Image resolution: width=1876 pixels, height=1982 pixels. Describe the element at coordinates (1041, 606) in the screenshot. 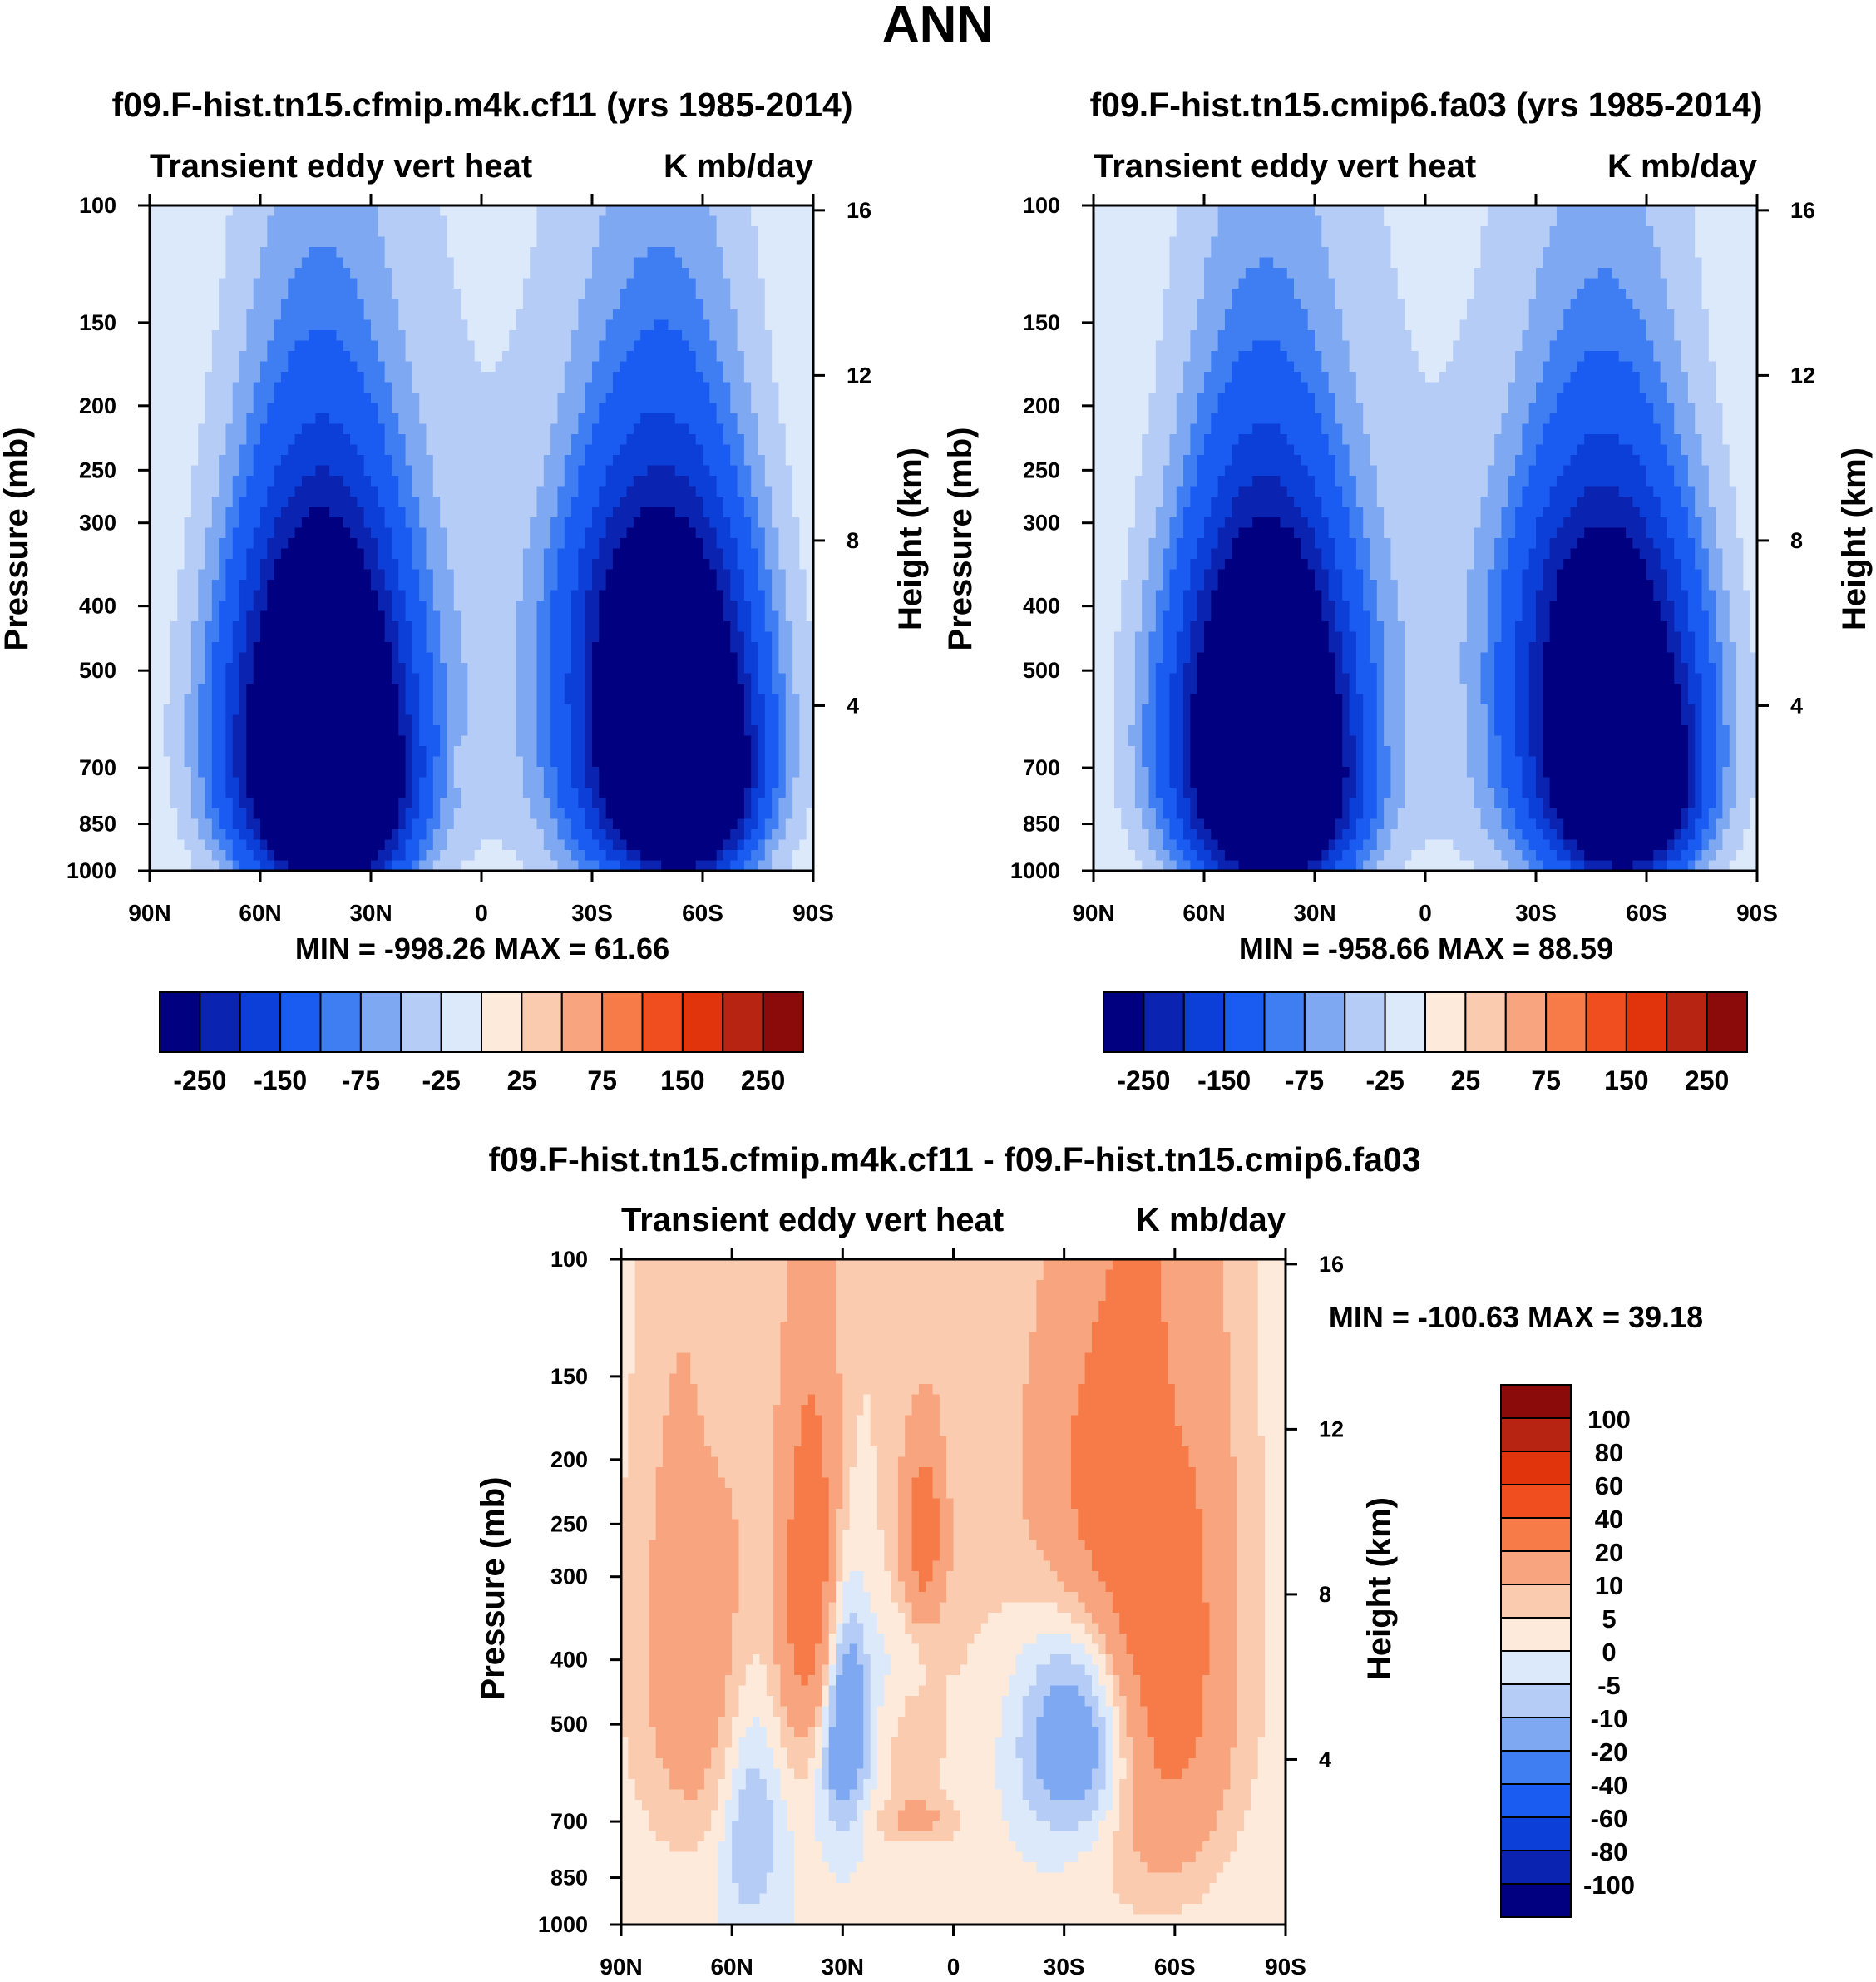

I see `y-tick-label: 400` at that location.